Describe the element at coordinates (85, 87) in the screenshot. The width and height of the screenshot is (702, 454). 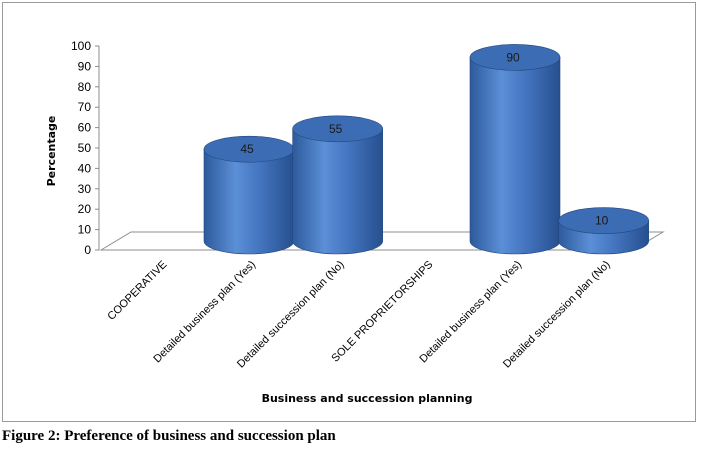
I see `y-tick-label: 80` at that location.